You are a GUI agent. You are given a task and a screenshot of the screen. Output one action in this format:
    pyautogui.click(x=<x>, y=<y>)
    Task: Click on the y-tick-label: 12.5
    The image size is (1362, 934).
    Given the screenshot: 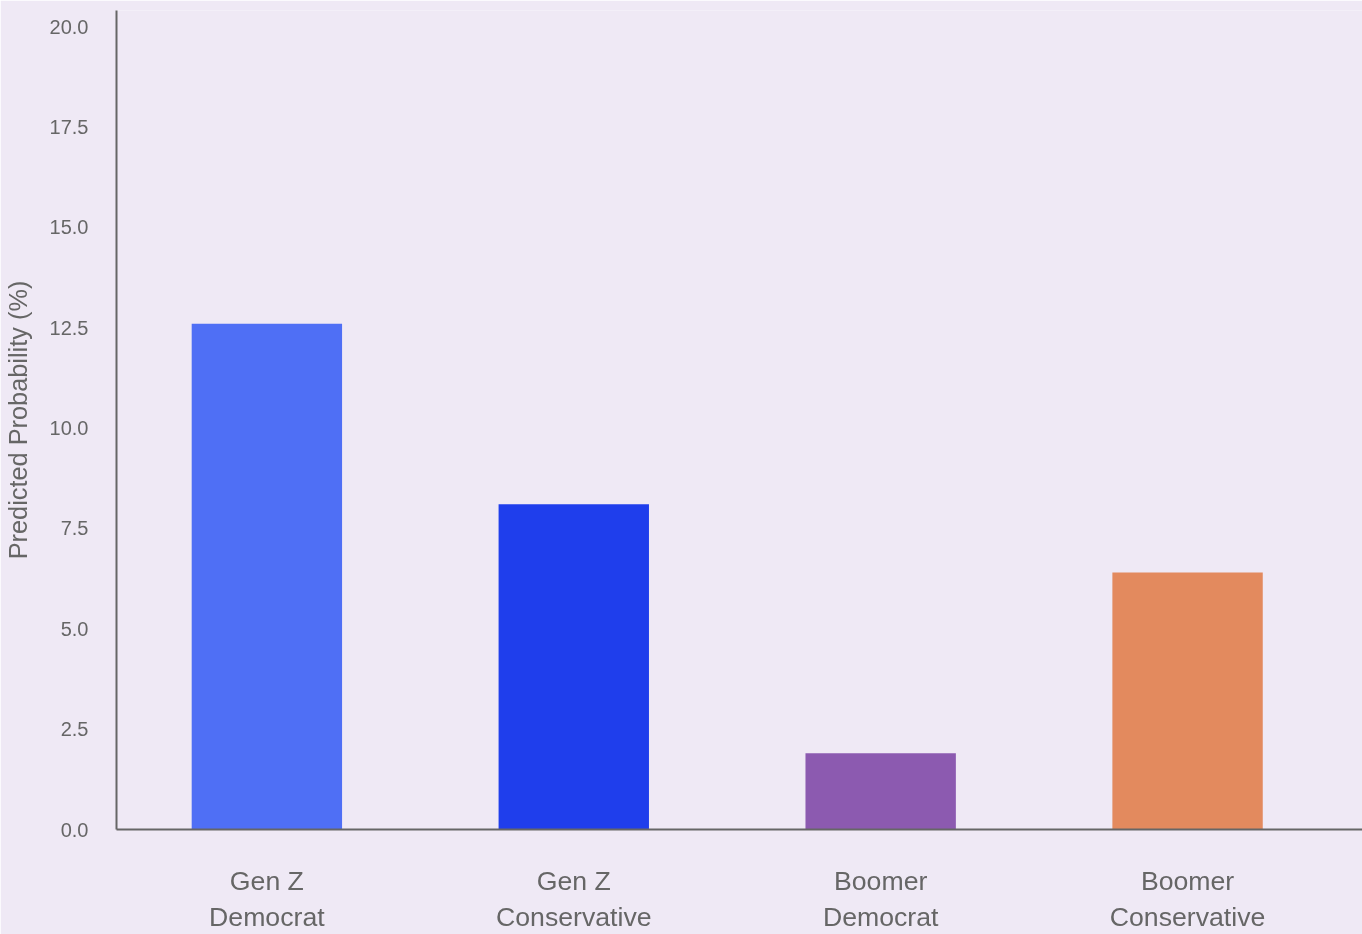 What is the action you would take?
    pyautogui.click(x=69, y=327)
    